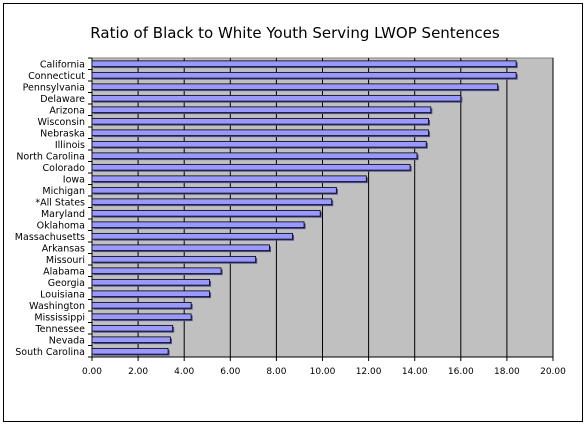  I want to click on category-label: California, so click(62, 64).